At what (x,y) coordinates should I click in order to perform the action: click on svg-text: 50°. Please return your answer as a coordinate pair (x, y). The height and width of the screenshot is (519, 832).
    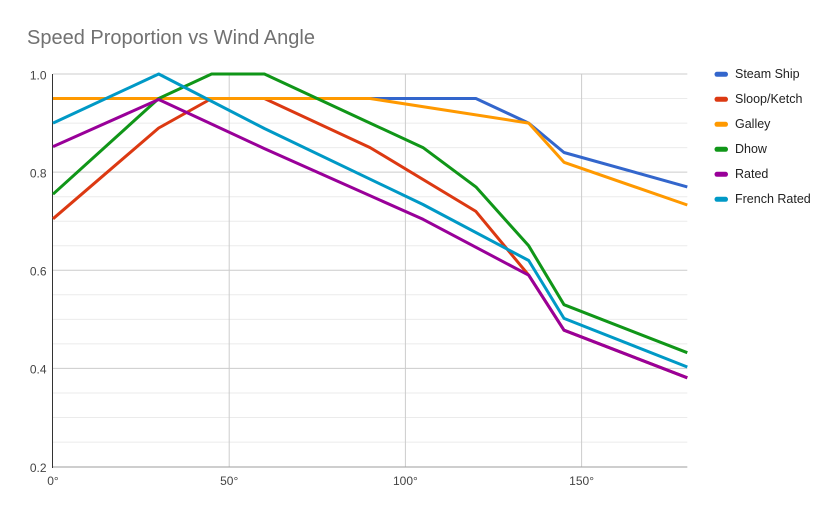
    Looking at the image, I should click on (229, 481).